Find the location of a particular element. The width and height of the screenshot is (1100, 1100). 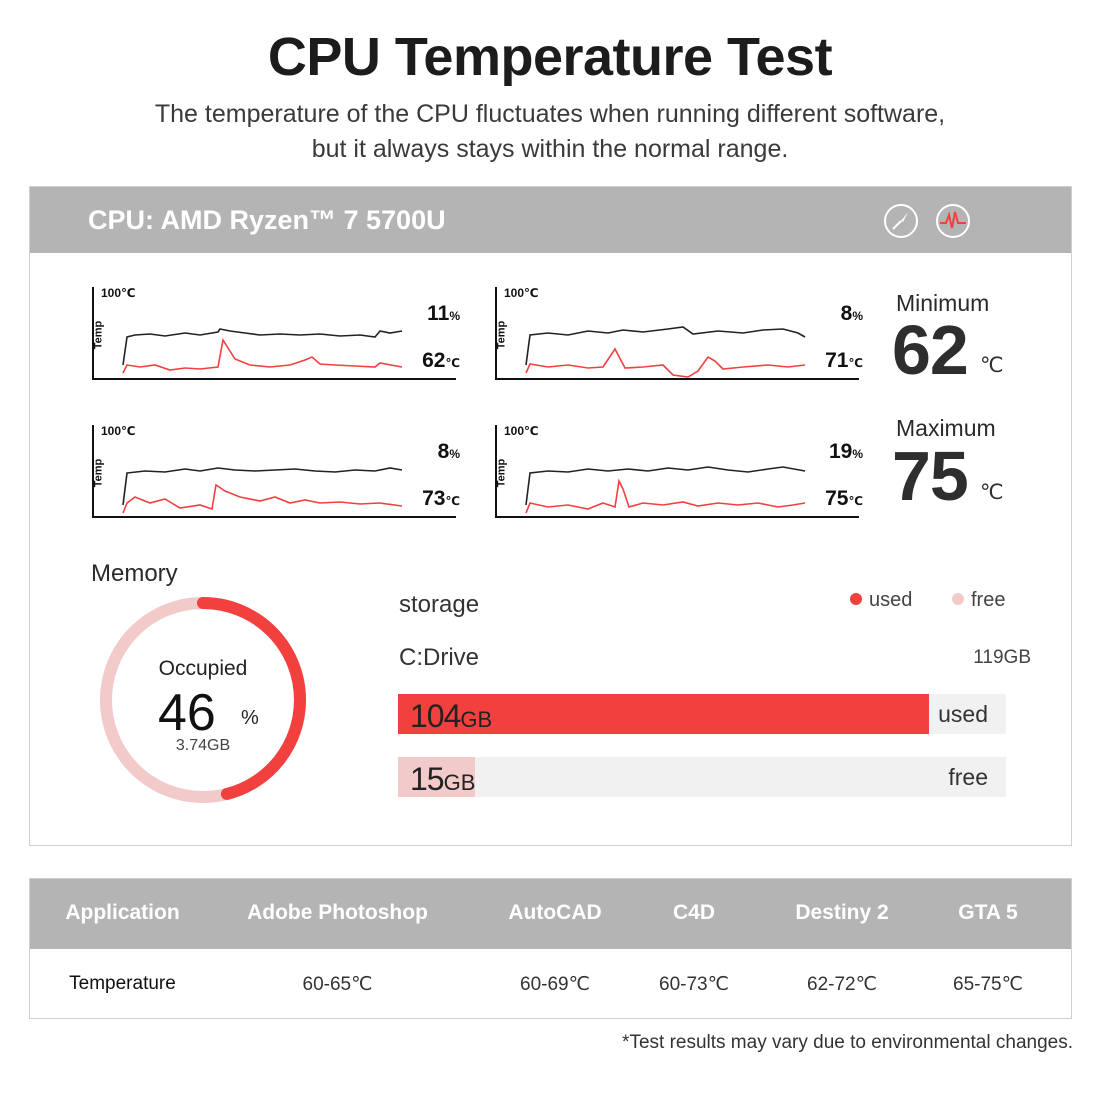

minimum-unit: ℃ is located at coordinates (992, 365).